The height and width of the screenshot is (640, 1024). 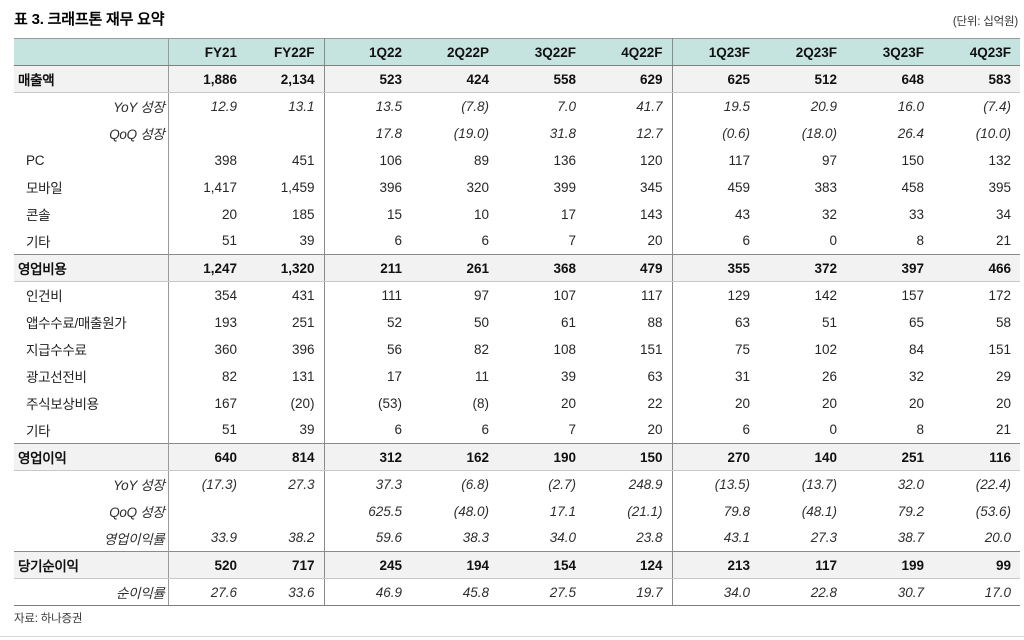 I want to click on cell: 7.0, so click(x=566, y=106).